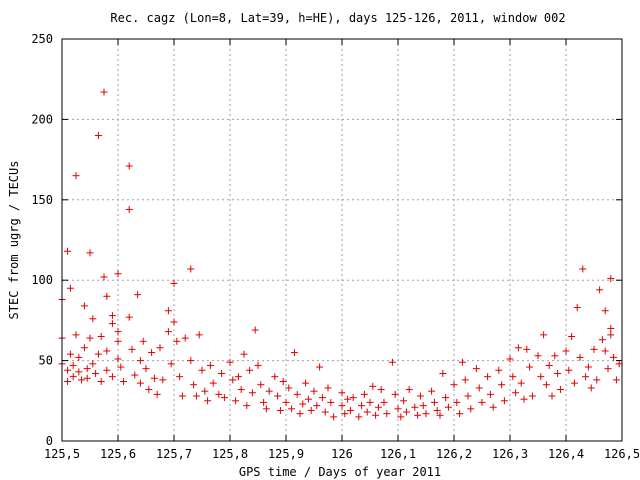 Image resolution: width=640 pixels, height=480 pixels. I want to click on x-tick-label: 126,5, so click(622, 454).